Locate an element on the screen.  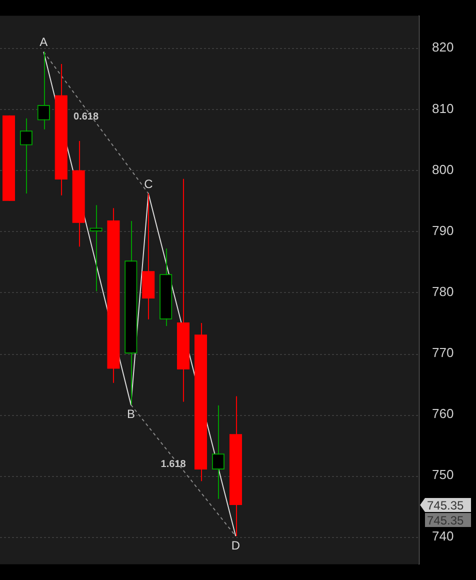
series-label: 1.618 is located at coordinates (173, 464).